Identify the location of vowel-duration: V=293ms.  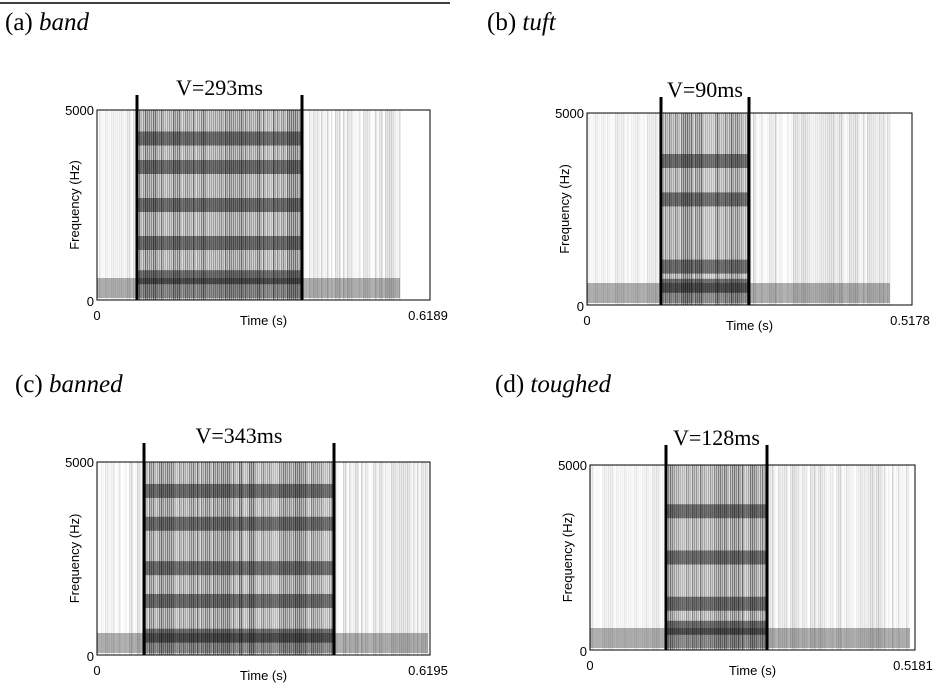
(219, 87).